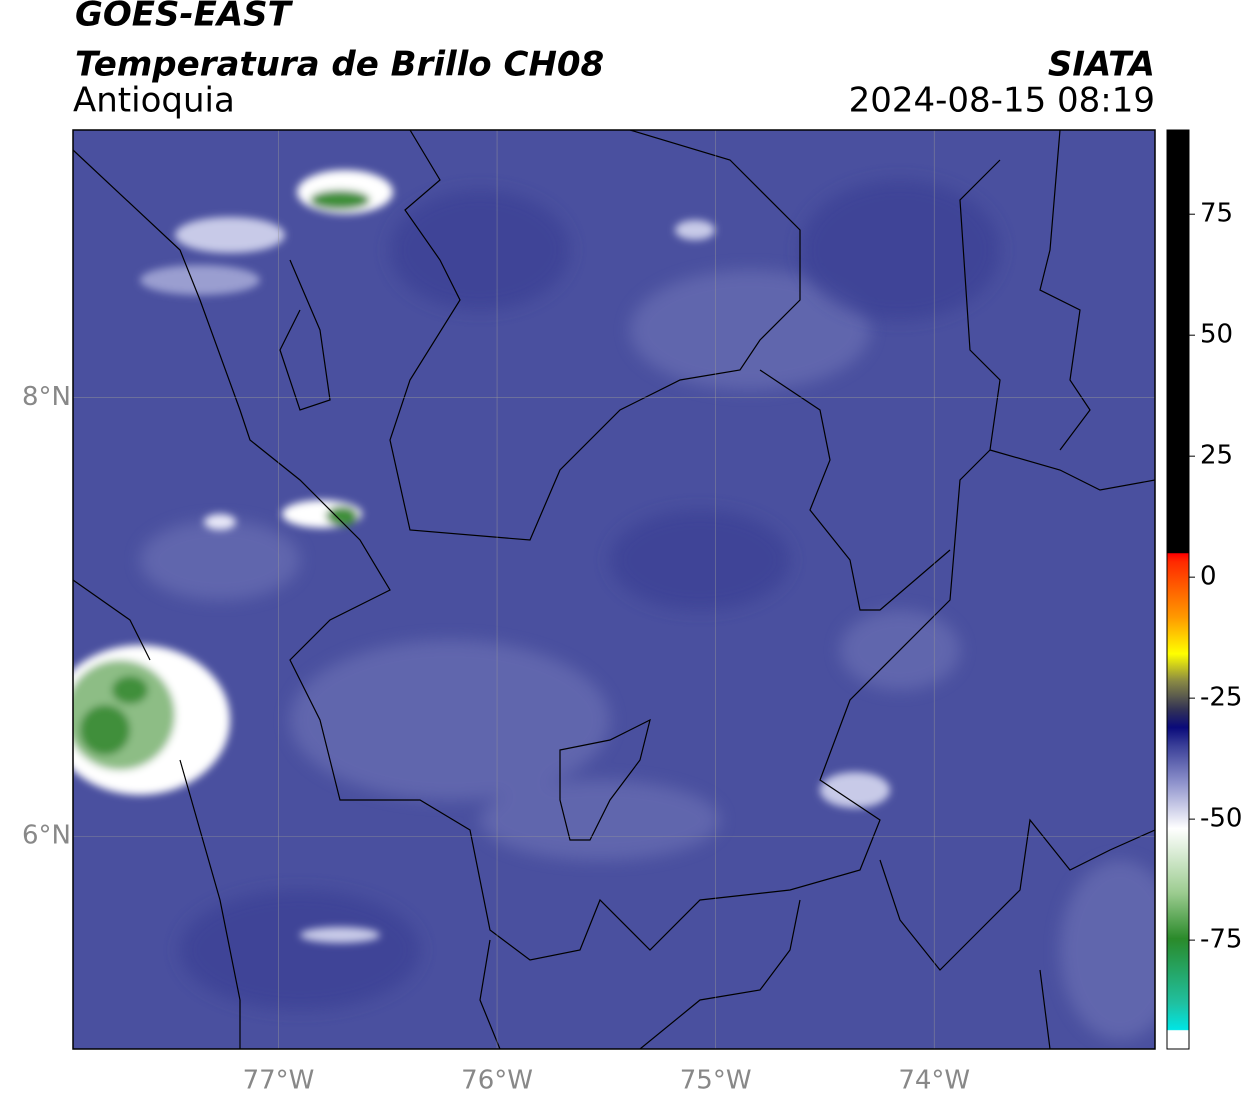 This screenshot has height=1099, width=1252. I want to click on colorbar-tick-label: 50, so click(1216, 335).